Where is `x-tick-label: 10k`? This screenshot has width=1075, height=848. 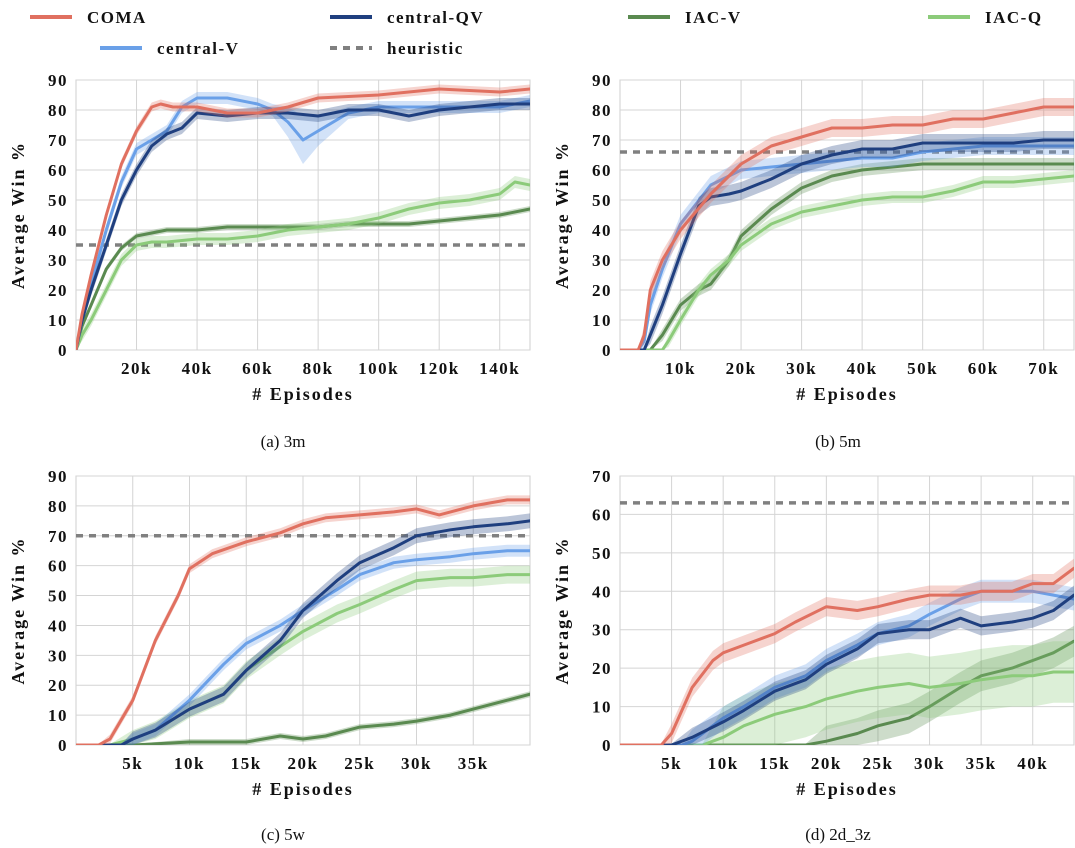
x-tick-label: 10k is located at coordinates (723, 763).